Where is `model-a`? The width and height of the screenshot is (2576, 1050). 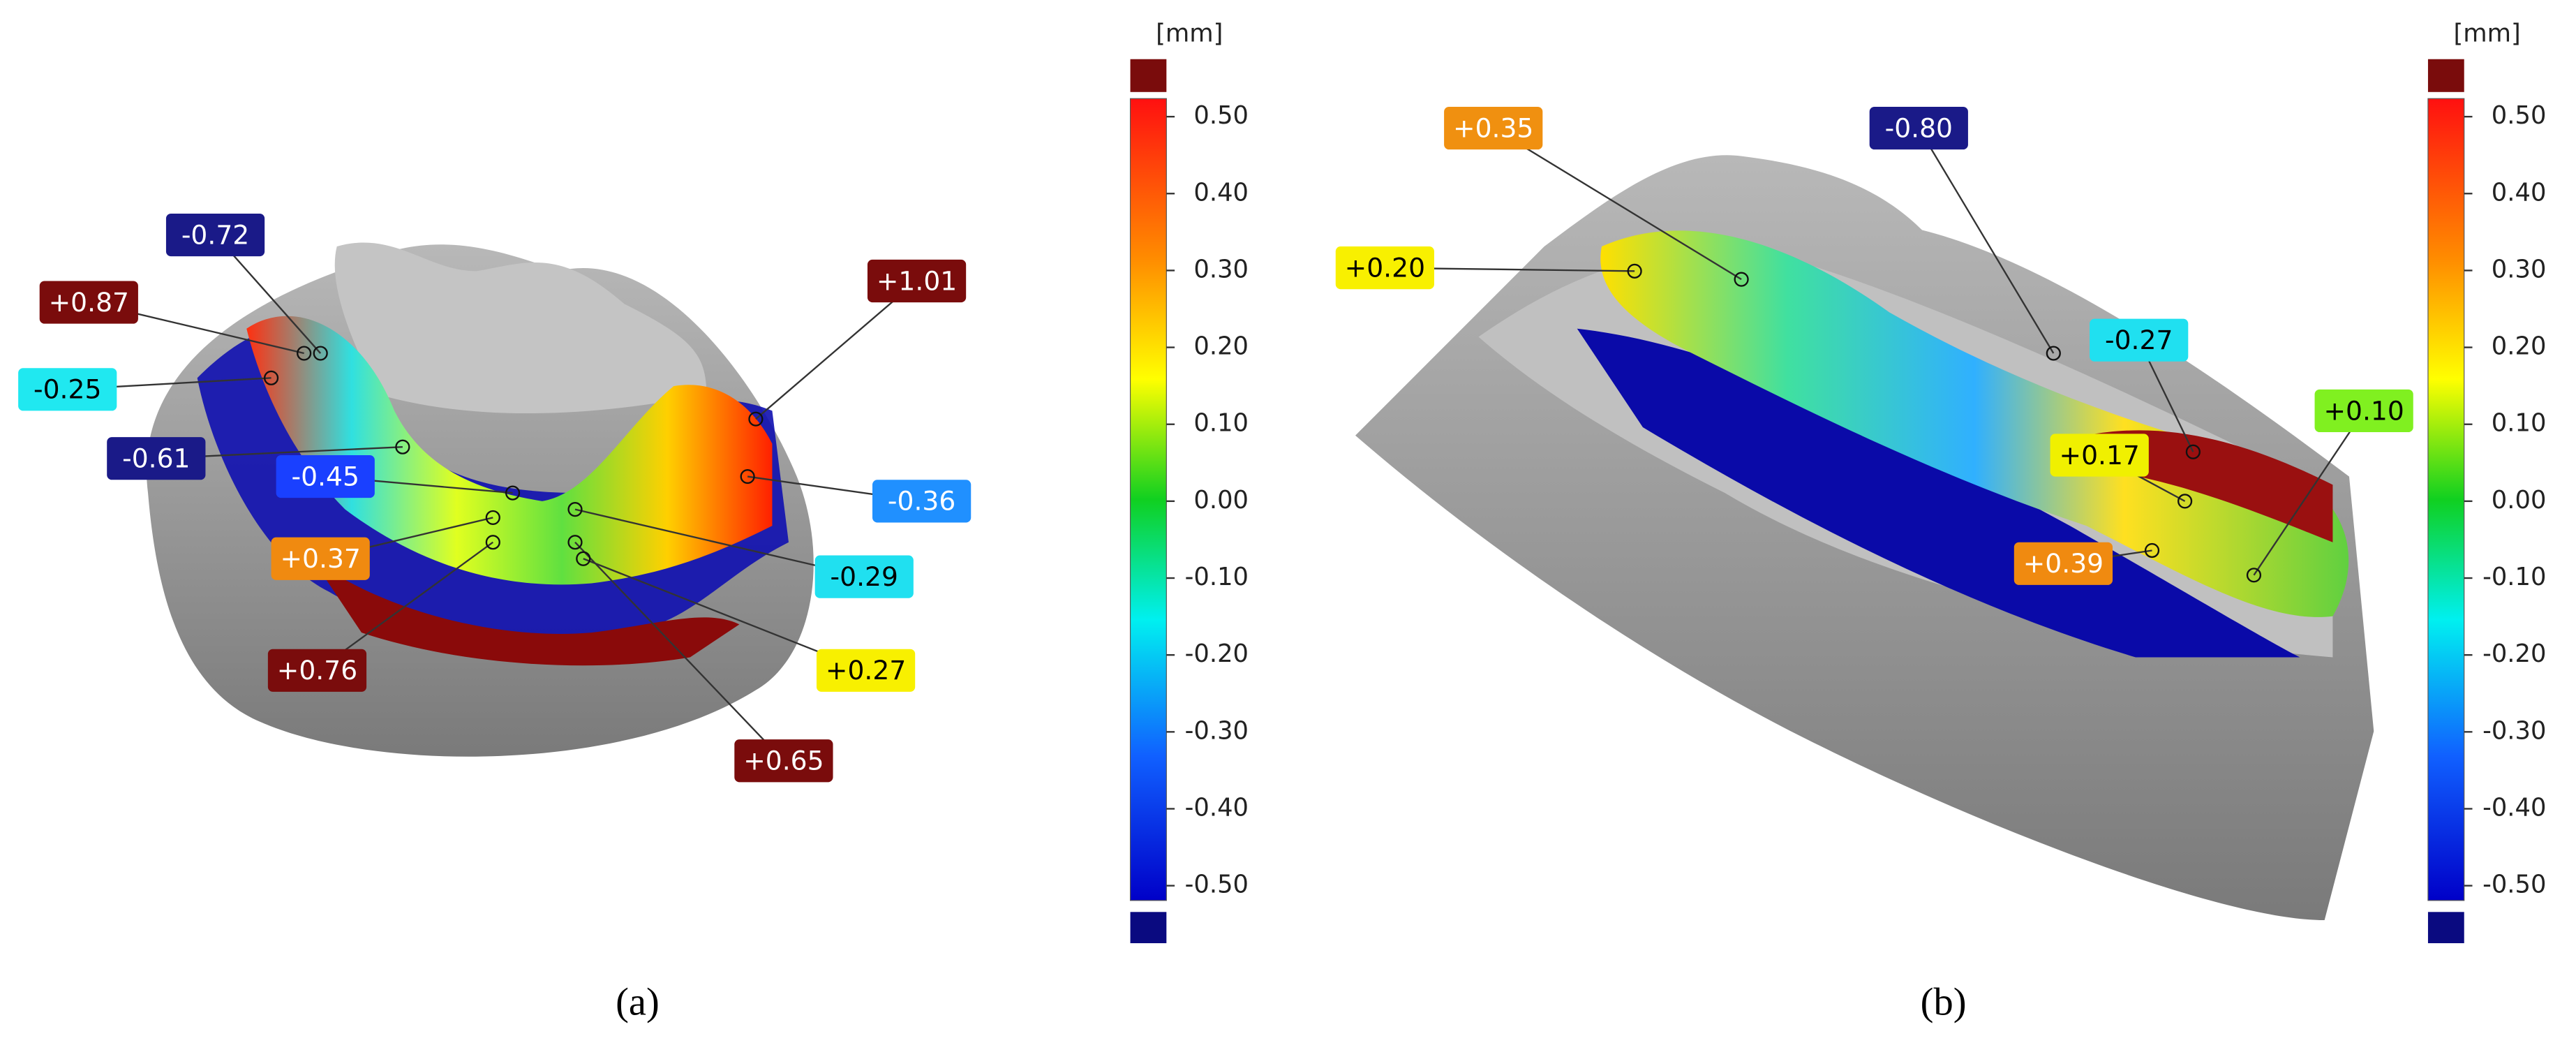 model-a is located at coordinates (480, 499).